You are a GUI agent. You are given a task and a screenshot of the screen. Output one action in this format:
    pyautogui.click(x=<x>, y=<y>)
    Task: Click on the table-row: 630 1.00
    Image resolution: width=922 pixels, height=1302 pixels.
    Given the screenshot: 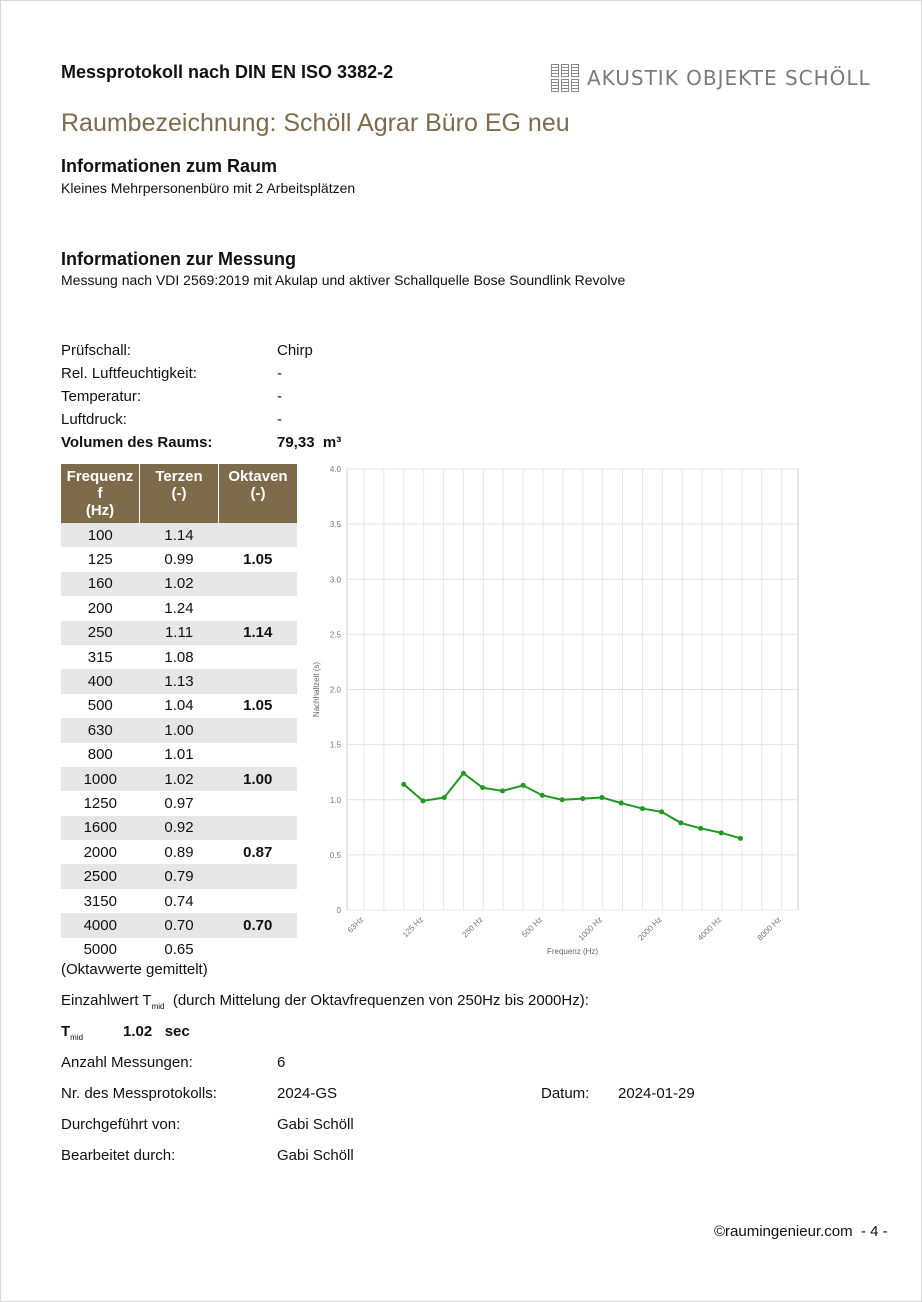 What is the action you would take?
    pyautogui.click(x=179, y=730)
    